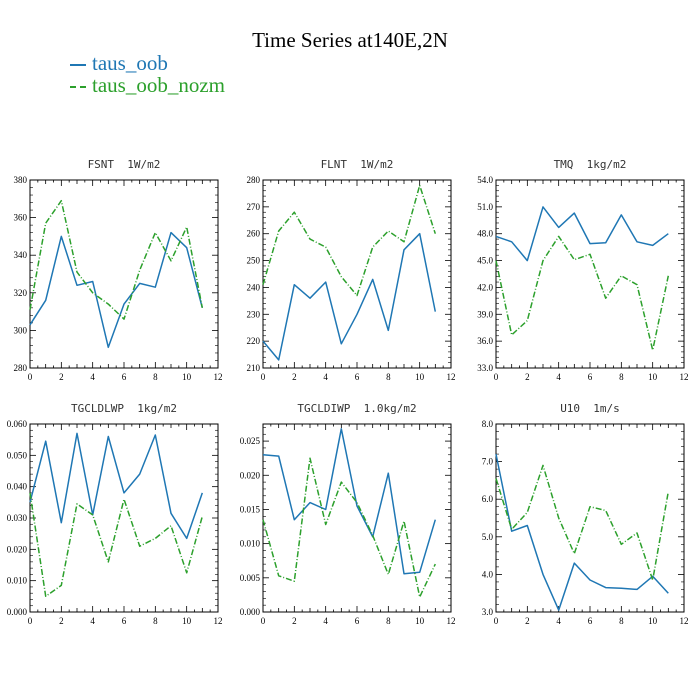 Image resolution: width=700 pixels, height=700 pixels. I want to click on legend-swatch-nozm, so click(78, 87).